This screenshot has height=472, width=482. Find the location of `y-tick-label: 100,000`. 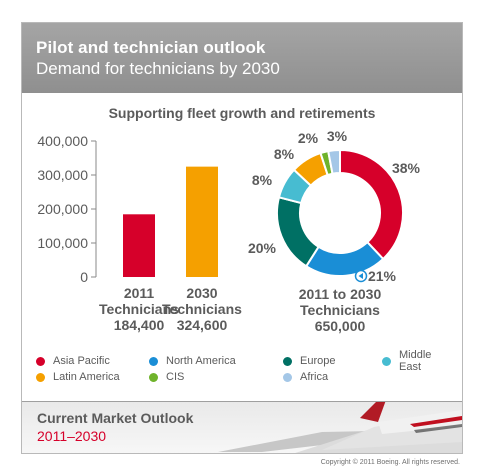

y-tick-label: 100,000 is located at coordinates (62, 243).